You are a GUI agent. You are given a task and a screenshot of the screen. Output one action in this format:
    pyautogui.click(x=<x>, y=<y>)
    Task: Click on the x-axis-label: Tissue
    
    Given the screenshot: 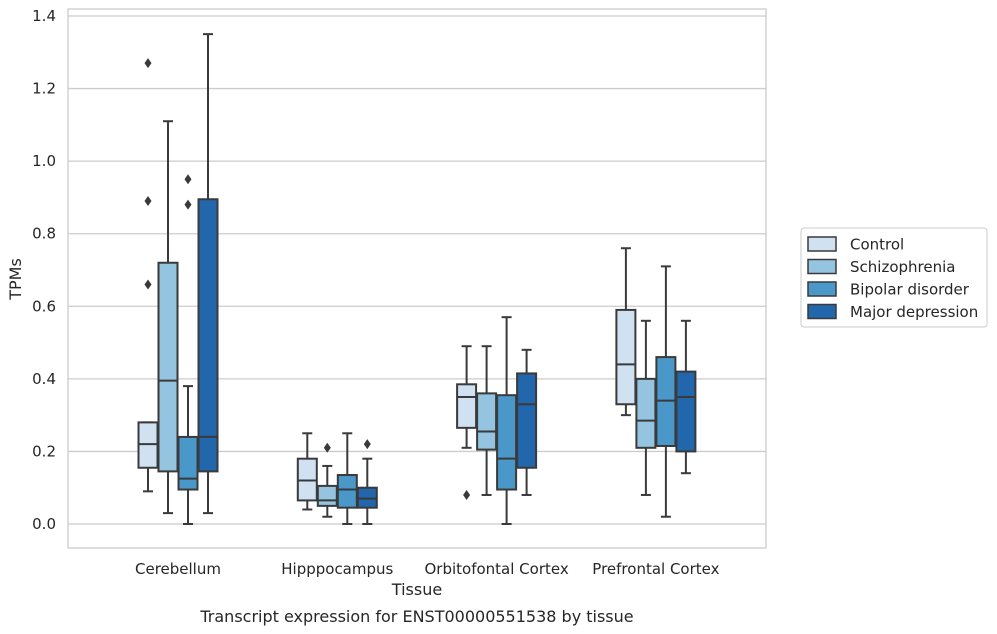 What is the action you would take?
    pyautogui.click(x=416, y=589)
    